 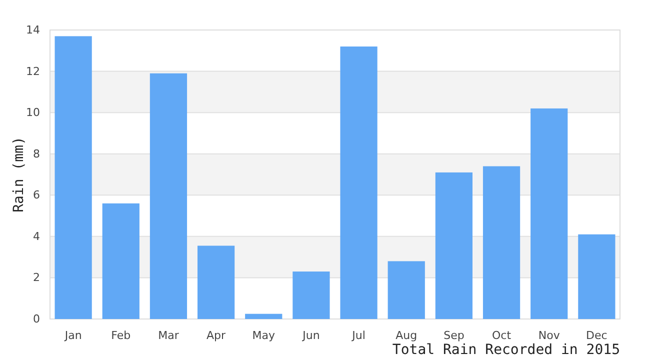 I want to click on x-tick-label: Sep, so click(x=454, y=335).